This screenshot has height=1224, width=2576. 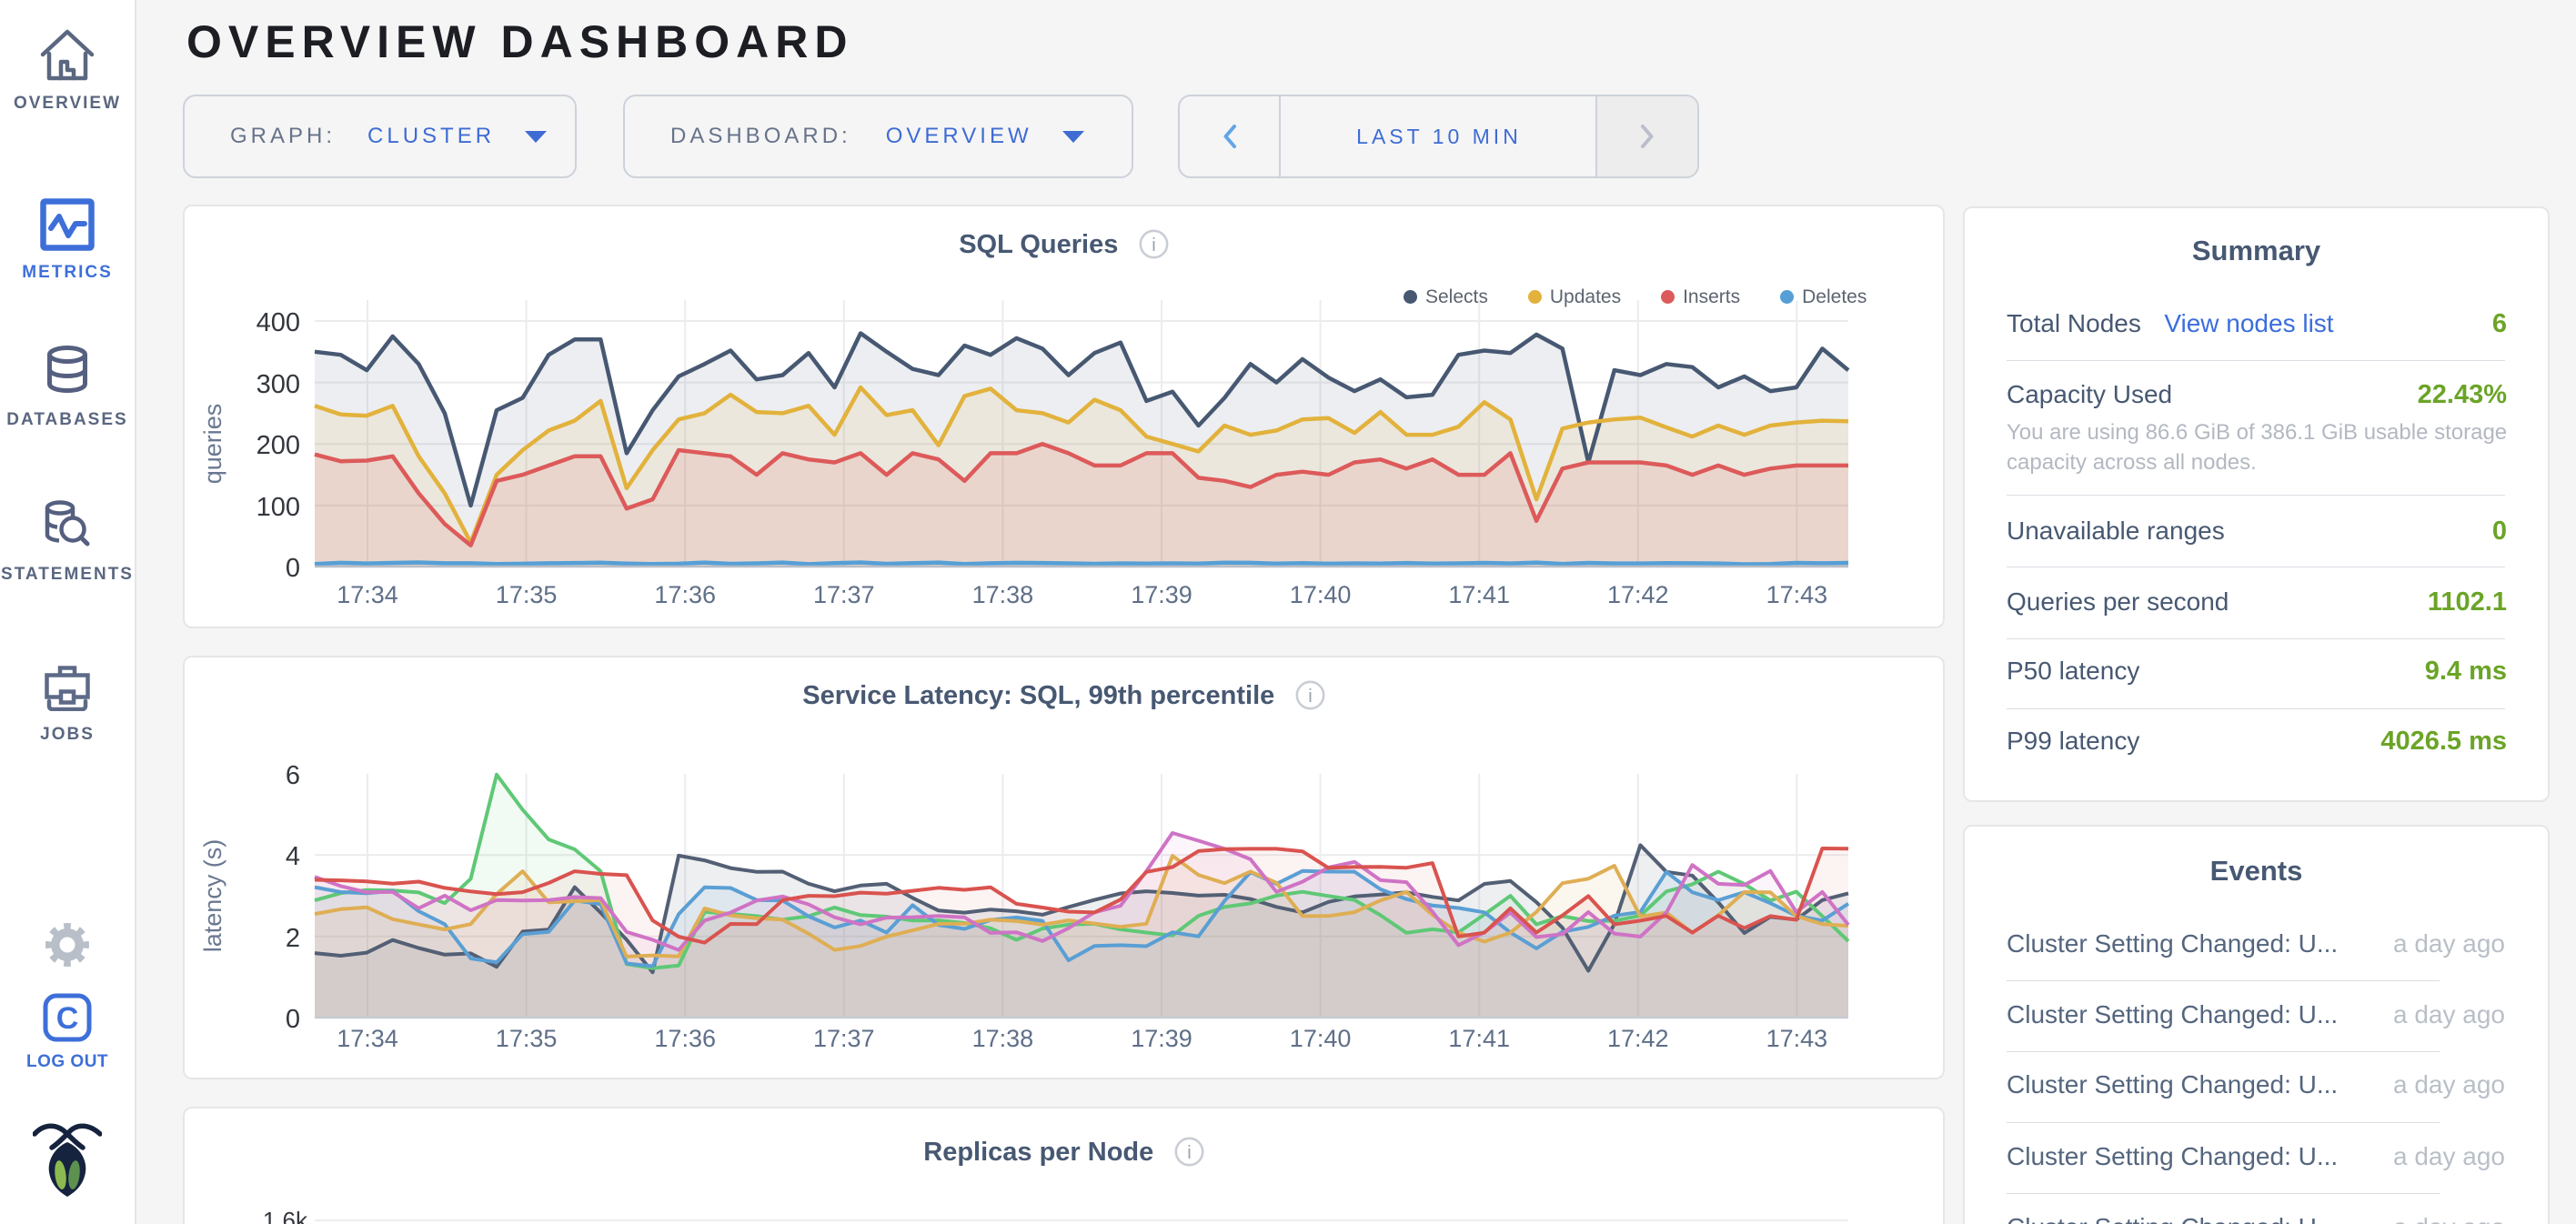 I want to click on svg-text: latency (s), so click(x=212, y=896).